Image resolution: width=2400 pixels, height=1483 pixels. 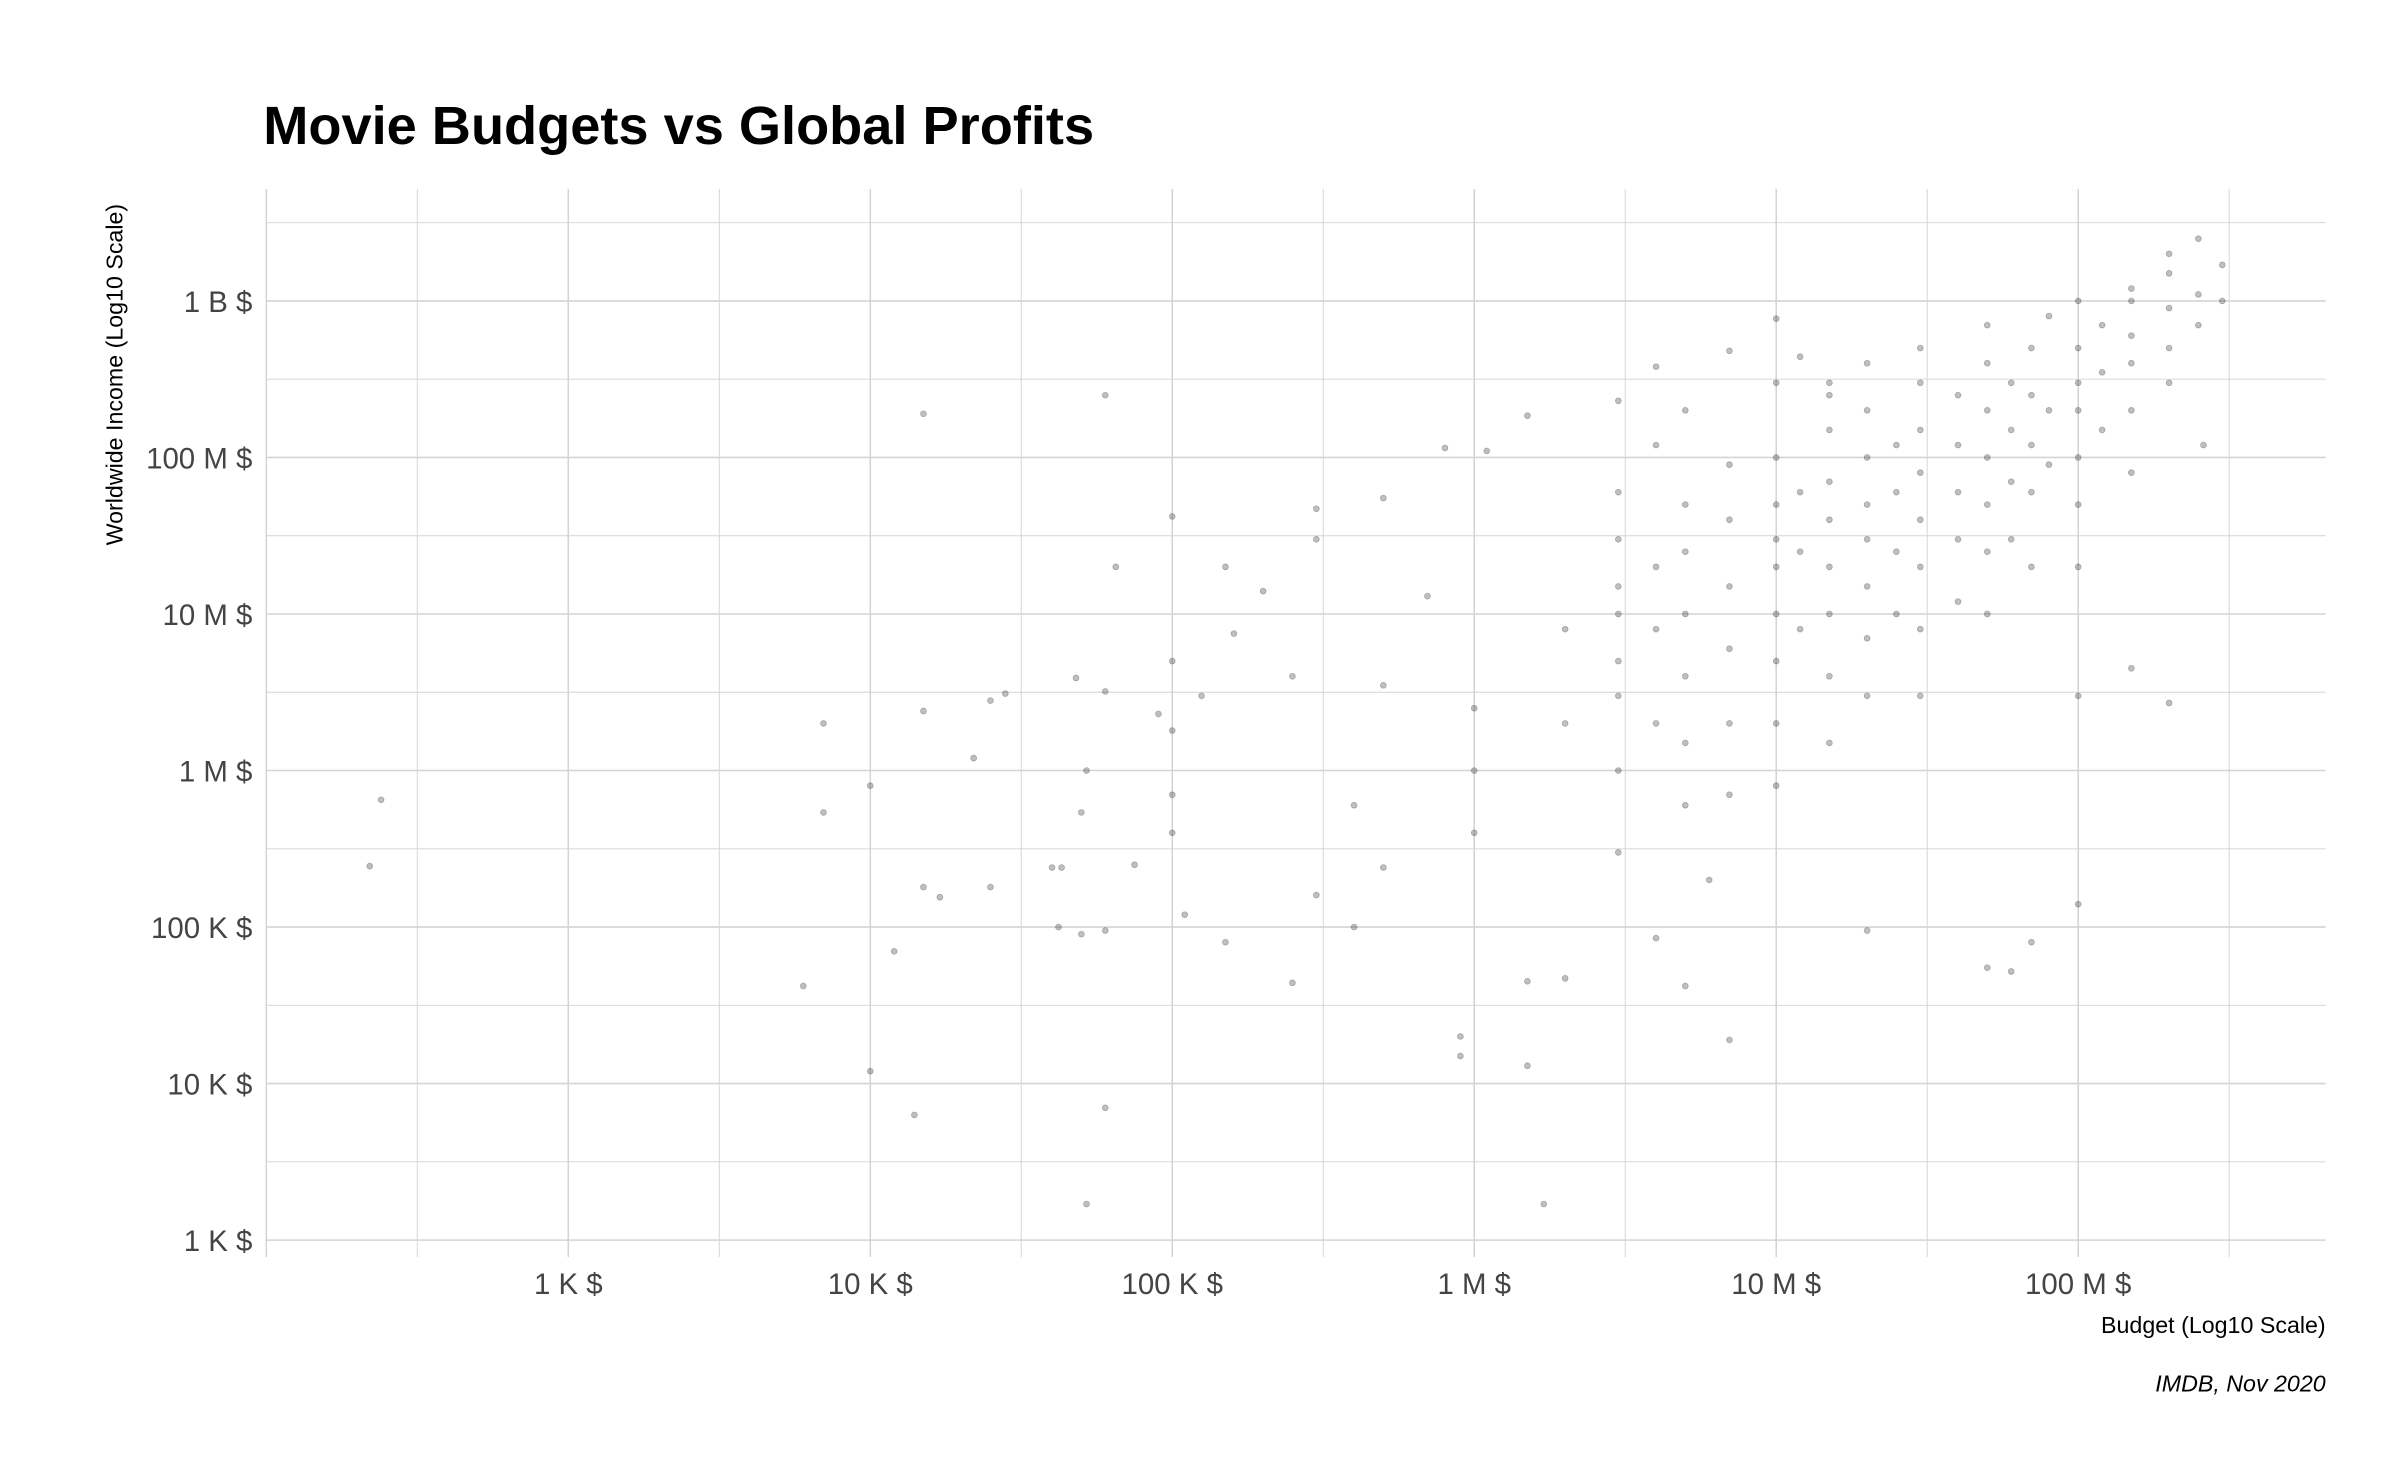 What do you see at coordinates (207, 615) in the screenshot?
I see `y-tick-label: 10 M $` at bounding box center [207, 615].